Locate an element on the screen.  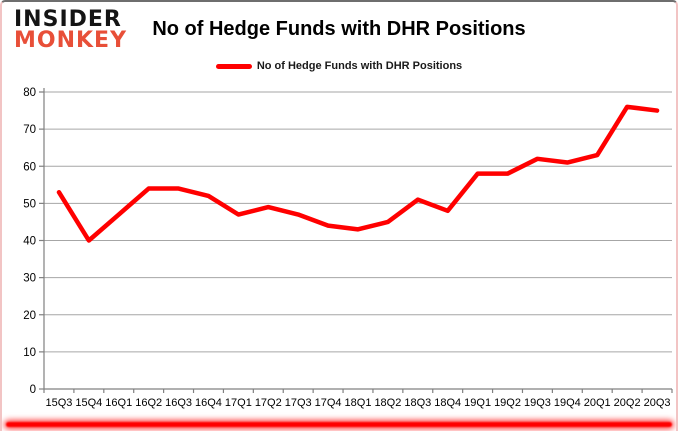
x-axis-tick-label: 19Q4 is located at coordinates (567, 403).